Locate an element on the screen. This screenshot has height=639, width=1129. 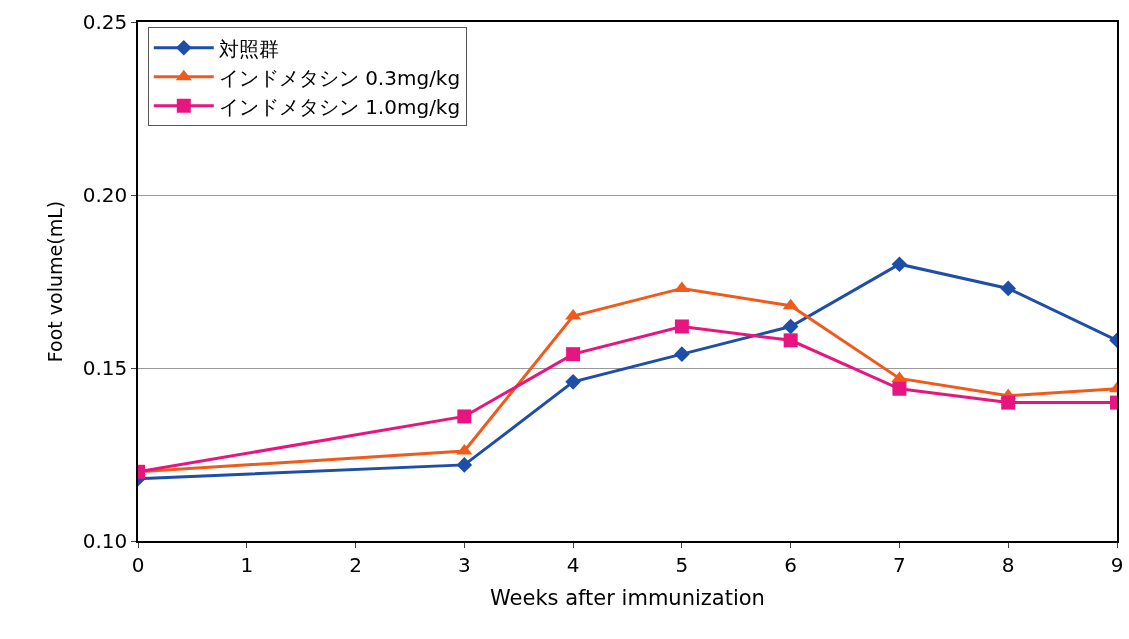
legend-label: インドメタシン 1.0mg/kg is located at coordinates (339, 106).